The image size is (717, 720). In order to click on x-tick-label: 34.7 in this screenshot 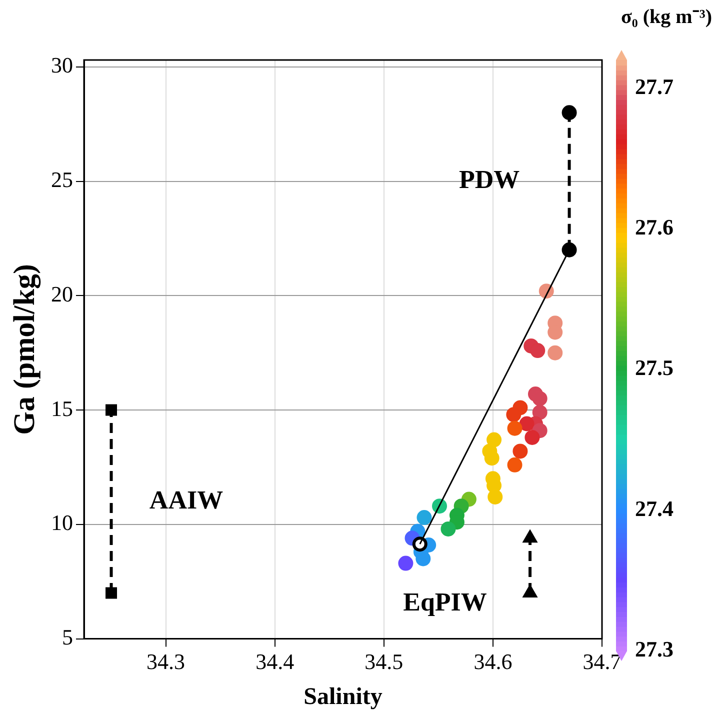, I will do `click(602, 661)`.